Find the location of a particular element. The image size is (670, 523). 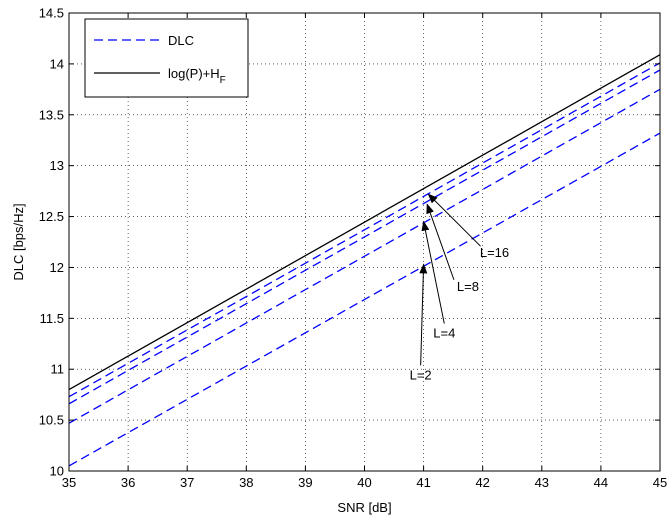

annotations: L=2 L=4 L=8 L=16 is located at coordinates (459, 287).